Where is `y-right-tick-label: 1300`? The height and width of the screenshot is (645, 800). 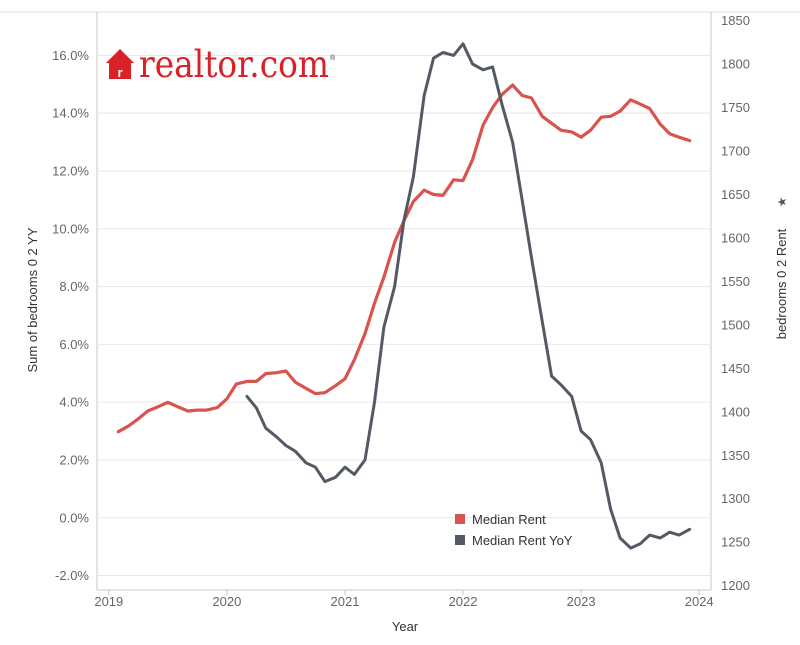
y-right-tick-label: 1300 is located at coordinates (735, 498).